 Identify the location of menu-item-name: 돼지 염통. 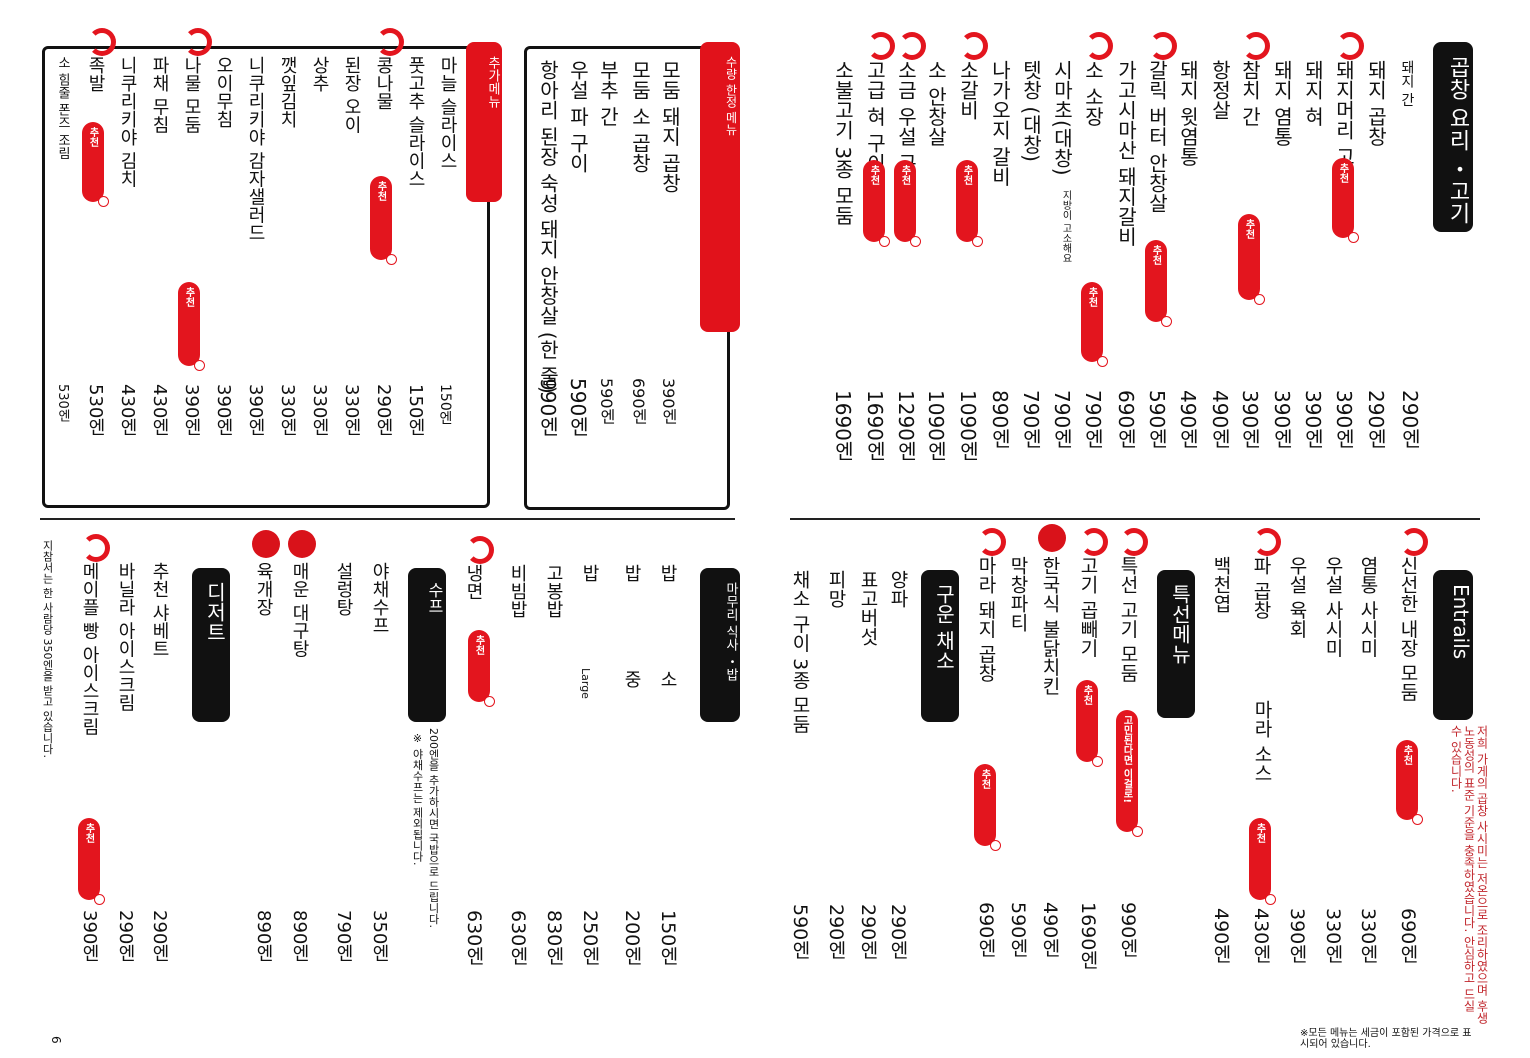
(1282, 103).